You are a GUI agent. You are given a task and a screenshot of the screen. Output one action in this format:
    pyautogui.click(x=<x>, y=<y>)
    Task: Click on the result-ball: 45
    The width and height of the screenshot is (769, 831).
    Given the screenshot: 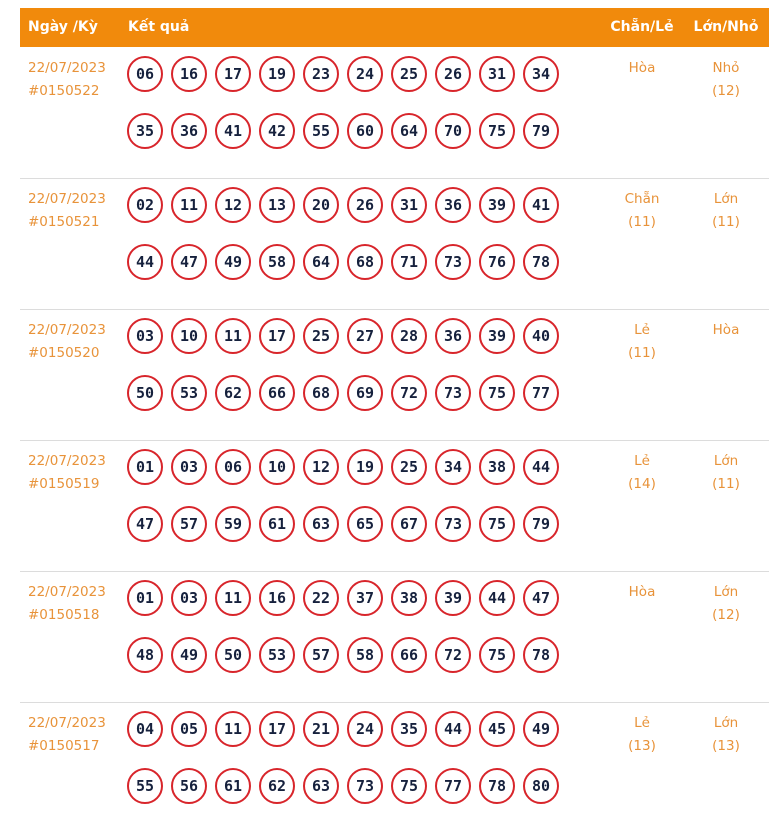 What is the action you would take?
    pyautogui.click(x=497, y=729)
    